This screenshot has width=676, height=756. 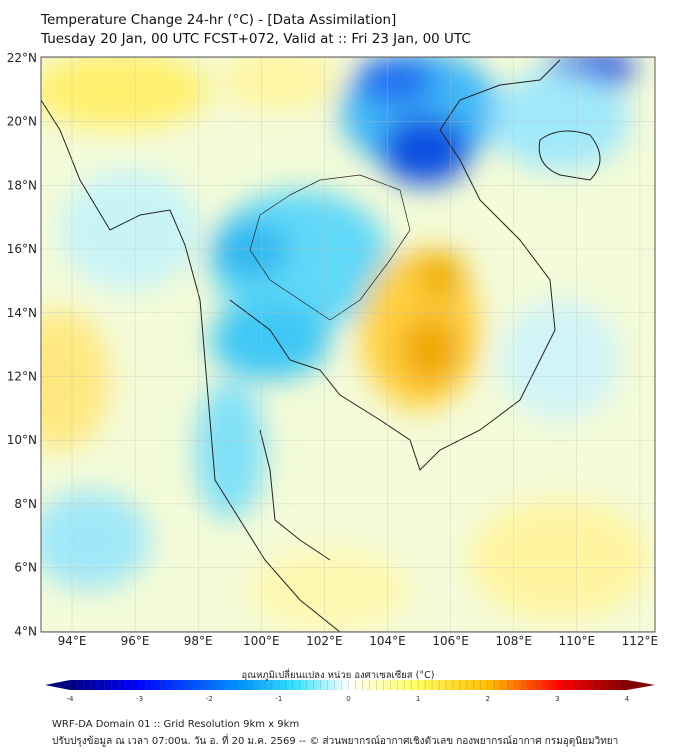 What do you see at coordinates (71, 699) in the screenshot?
I see `colorbar-tick-label: -4` at bounding box center [71, 699].